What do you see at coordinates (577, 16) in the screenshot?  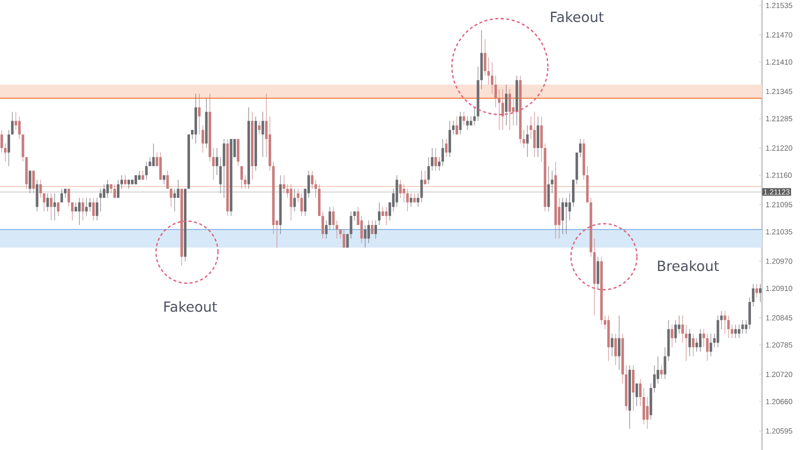 I see `annotation: Fakeout` at bounding box center [577, 16].